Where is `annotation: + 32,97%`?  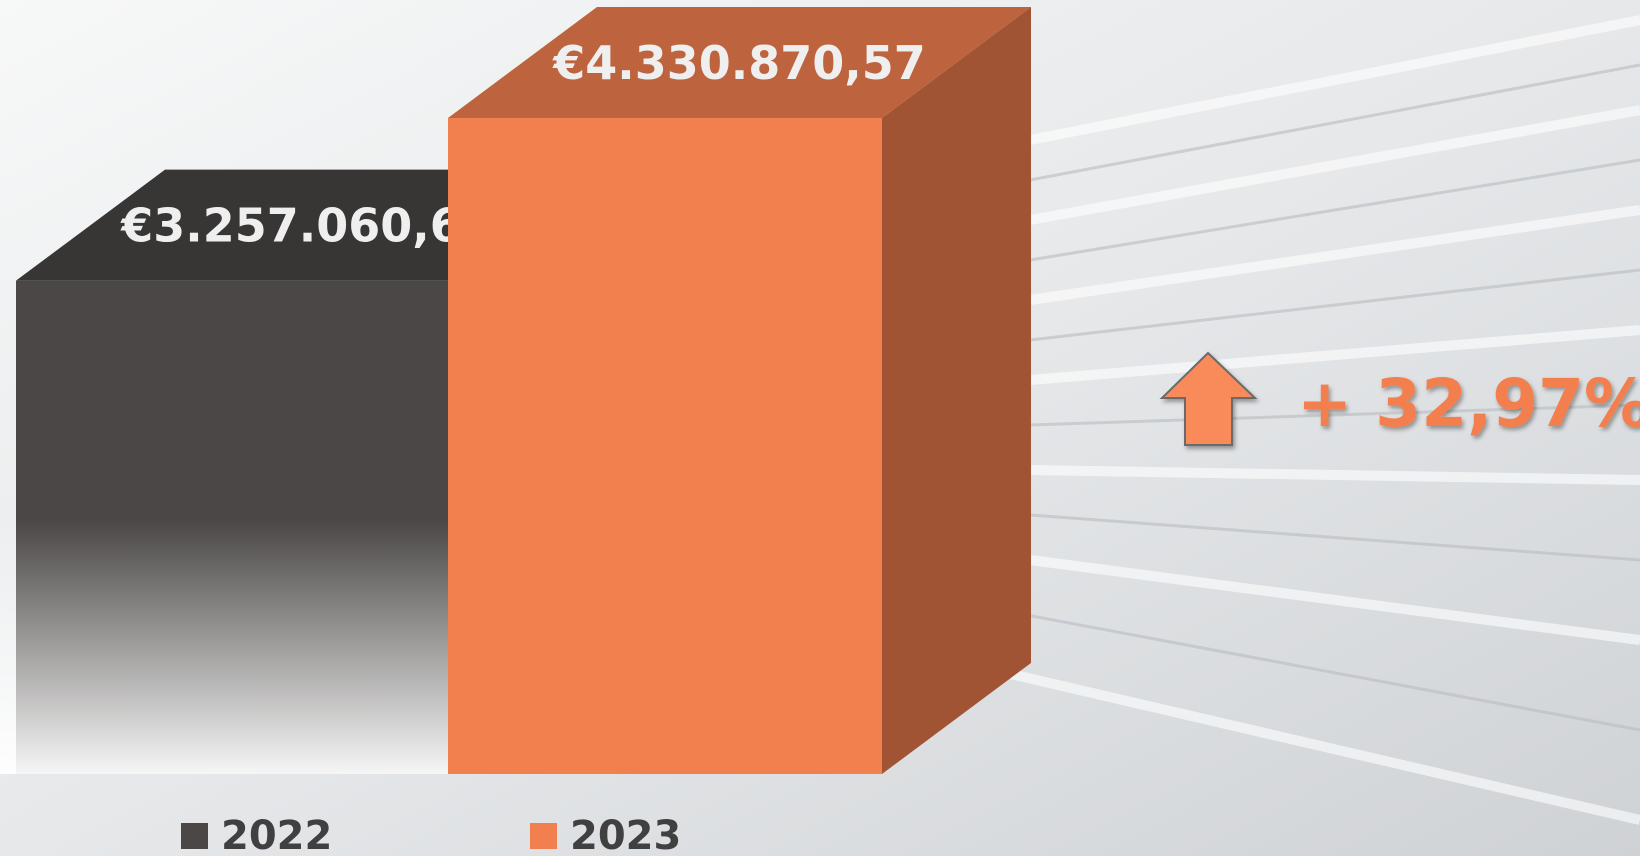 annotation: + 32,97% is located at coordinates (1468, 403).